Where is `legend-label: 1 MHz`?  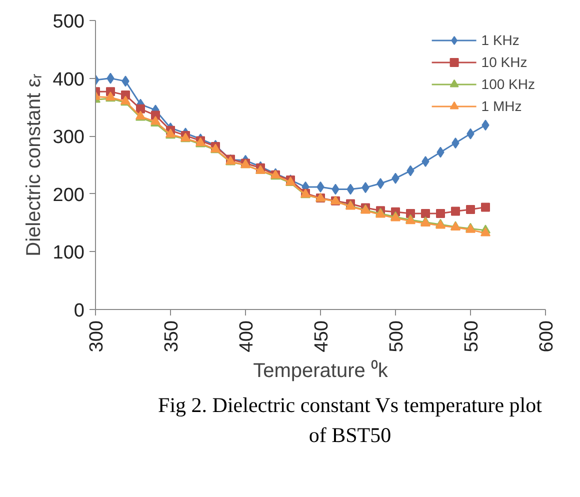
legend-label: 1 MHz is located at coordinates (501, 106).